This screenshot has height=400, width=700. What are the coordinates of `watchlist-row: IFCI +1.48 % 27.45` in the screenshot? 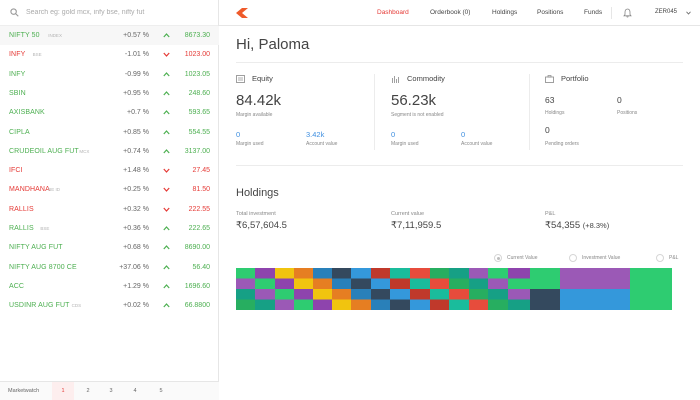 It's located at (109, 170).